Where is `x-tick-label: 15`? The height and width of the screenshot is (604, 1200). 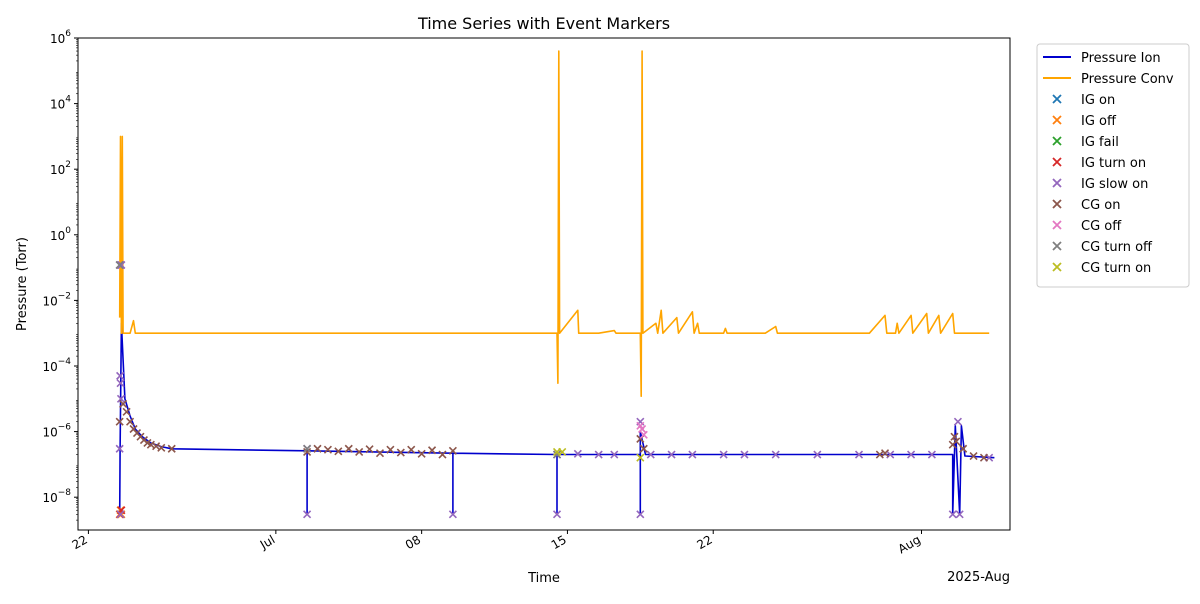
x-tick-label: 15 is located at coordinates (559, 542).